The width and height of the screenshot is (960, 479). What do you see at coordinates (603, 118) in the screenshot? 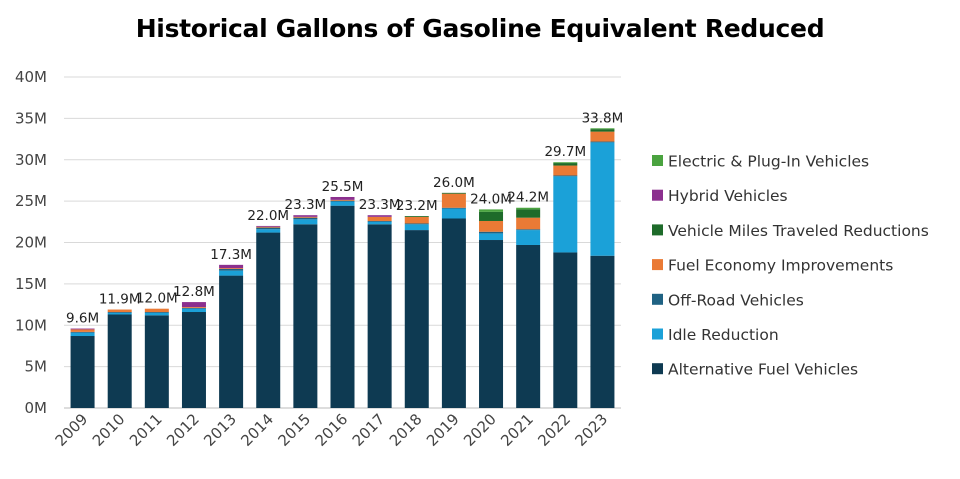
I see `data-label: 33.8M` at bounding box center [603, 118].